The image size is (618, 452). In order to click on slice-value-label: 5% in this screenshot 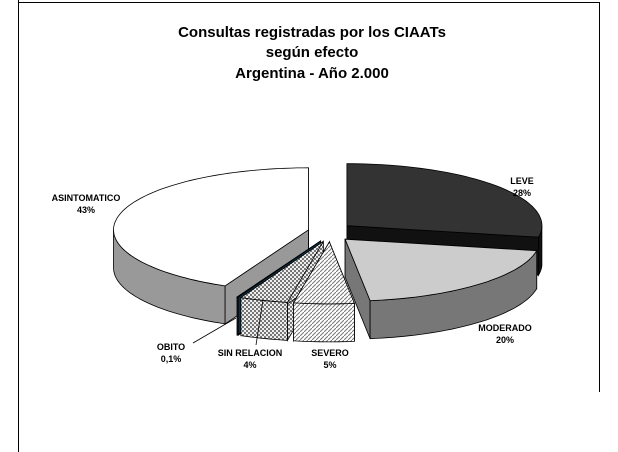, I will do `click(329, 365)`.